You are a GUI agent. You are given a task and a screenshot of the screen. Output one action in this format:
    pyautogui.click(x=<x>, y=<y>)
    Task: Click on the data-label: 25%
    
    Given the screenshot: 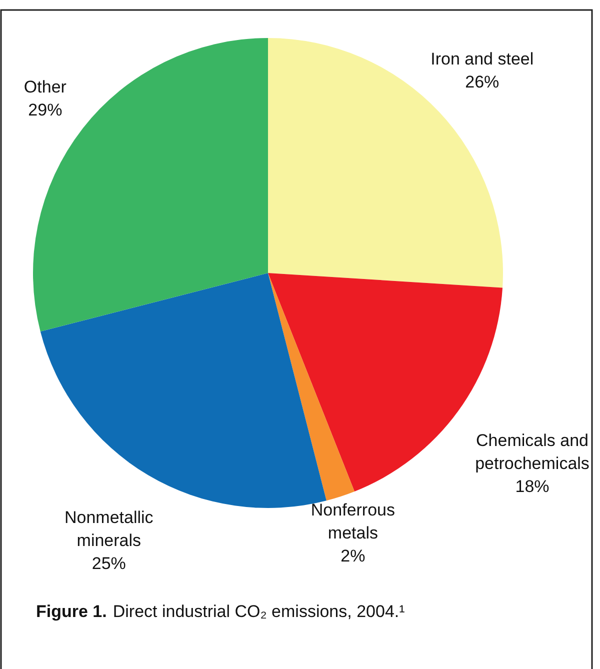 What is the action you would take?
    pyautogui.click(x=109, y=564)
    